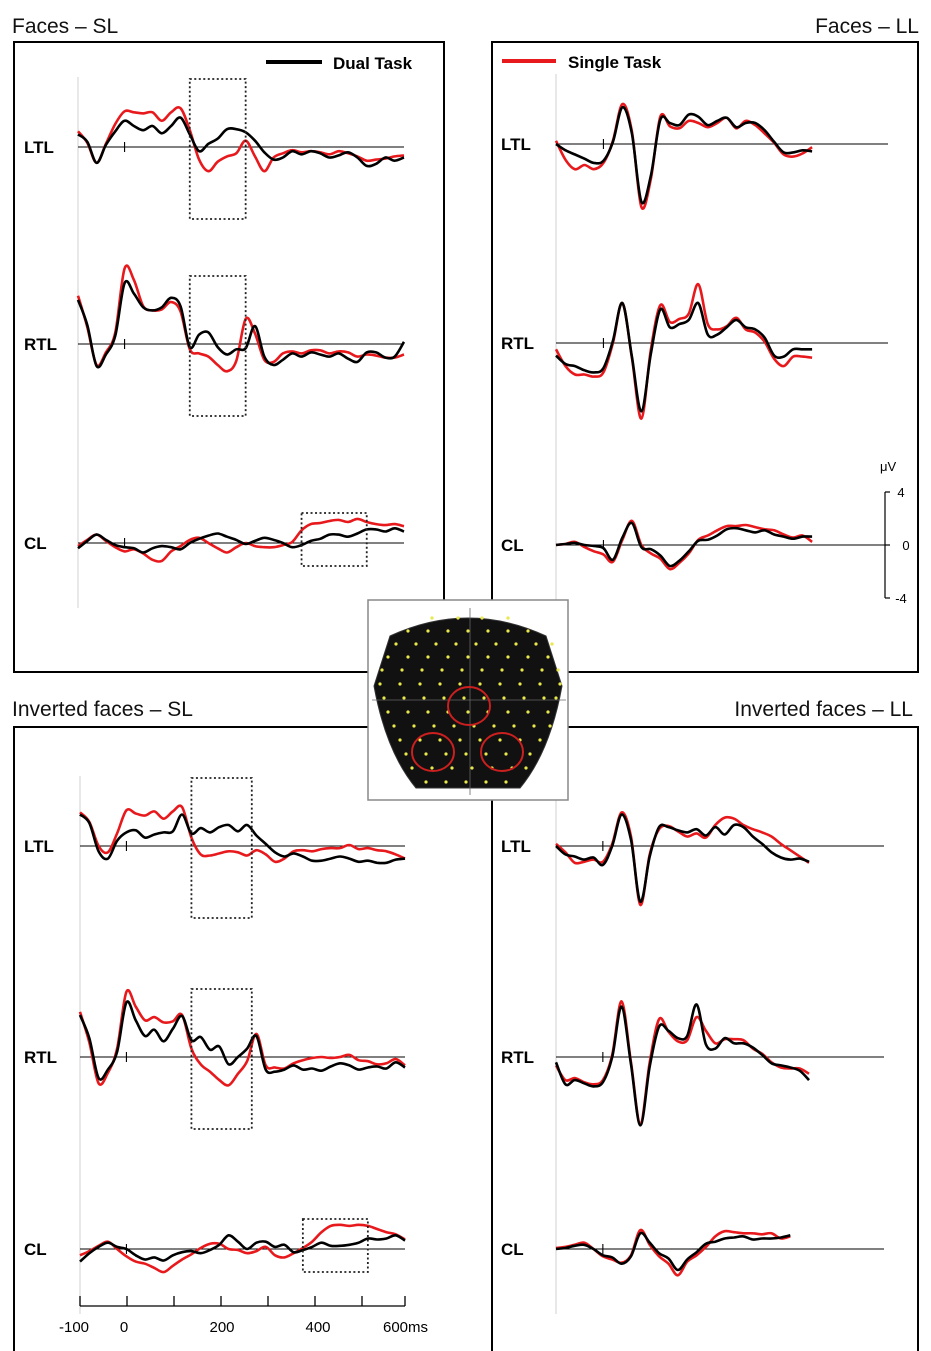 This screenshot has height=1351, width=931. What do you see at coordinates (469, 706) in the screenshot?
I see `roi-circle-cl` at bounding box center [469, 706].